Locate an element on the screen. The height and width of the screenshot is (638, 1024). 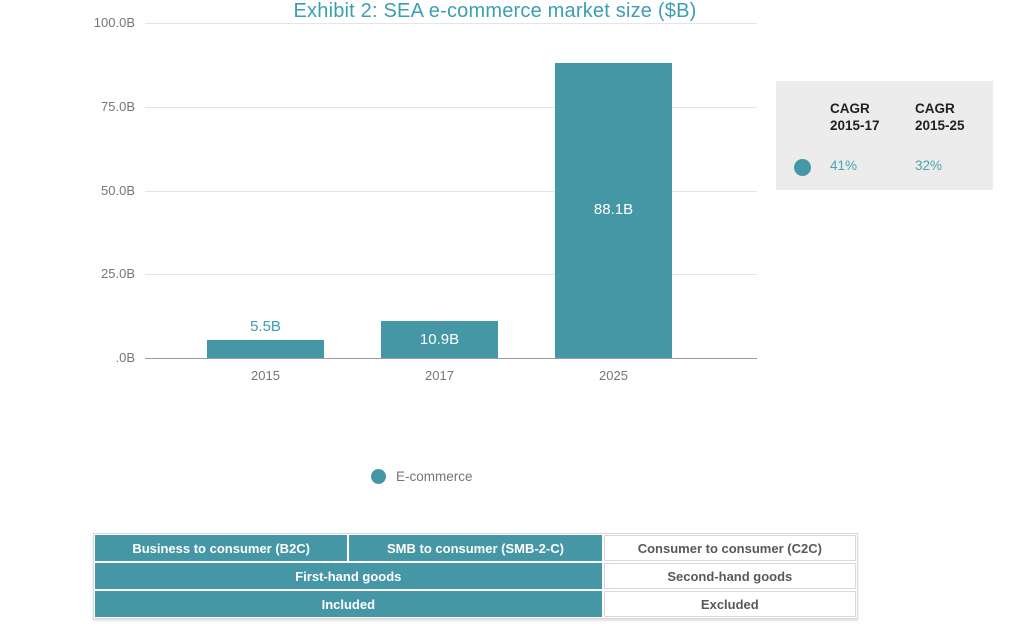
x-axis-tick-label: 2025 is located at coordinates (613, 375).